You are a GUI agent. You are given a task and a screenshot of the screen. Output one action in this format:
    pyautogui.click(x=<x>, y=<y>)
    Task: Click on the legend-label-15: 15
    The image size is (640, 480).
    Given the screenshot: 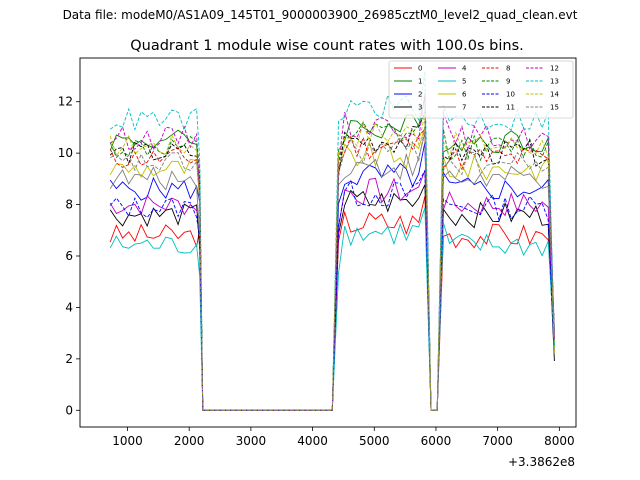 What is the action you would take?
    pyautogui.click(x=554, y=108)
    